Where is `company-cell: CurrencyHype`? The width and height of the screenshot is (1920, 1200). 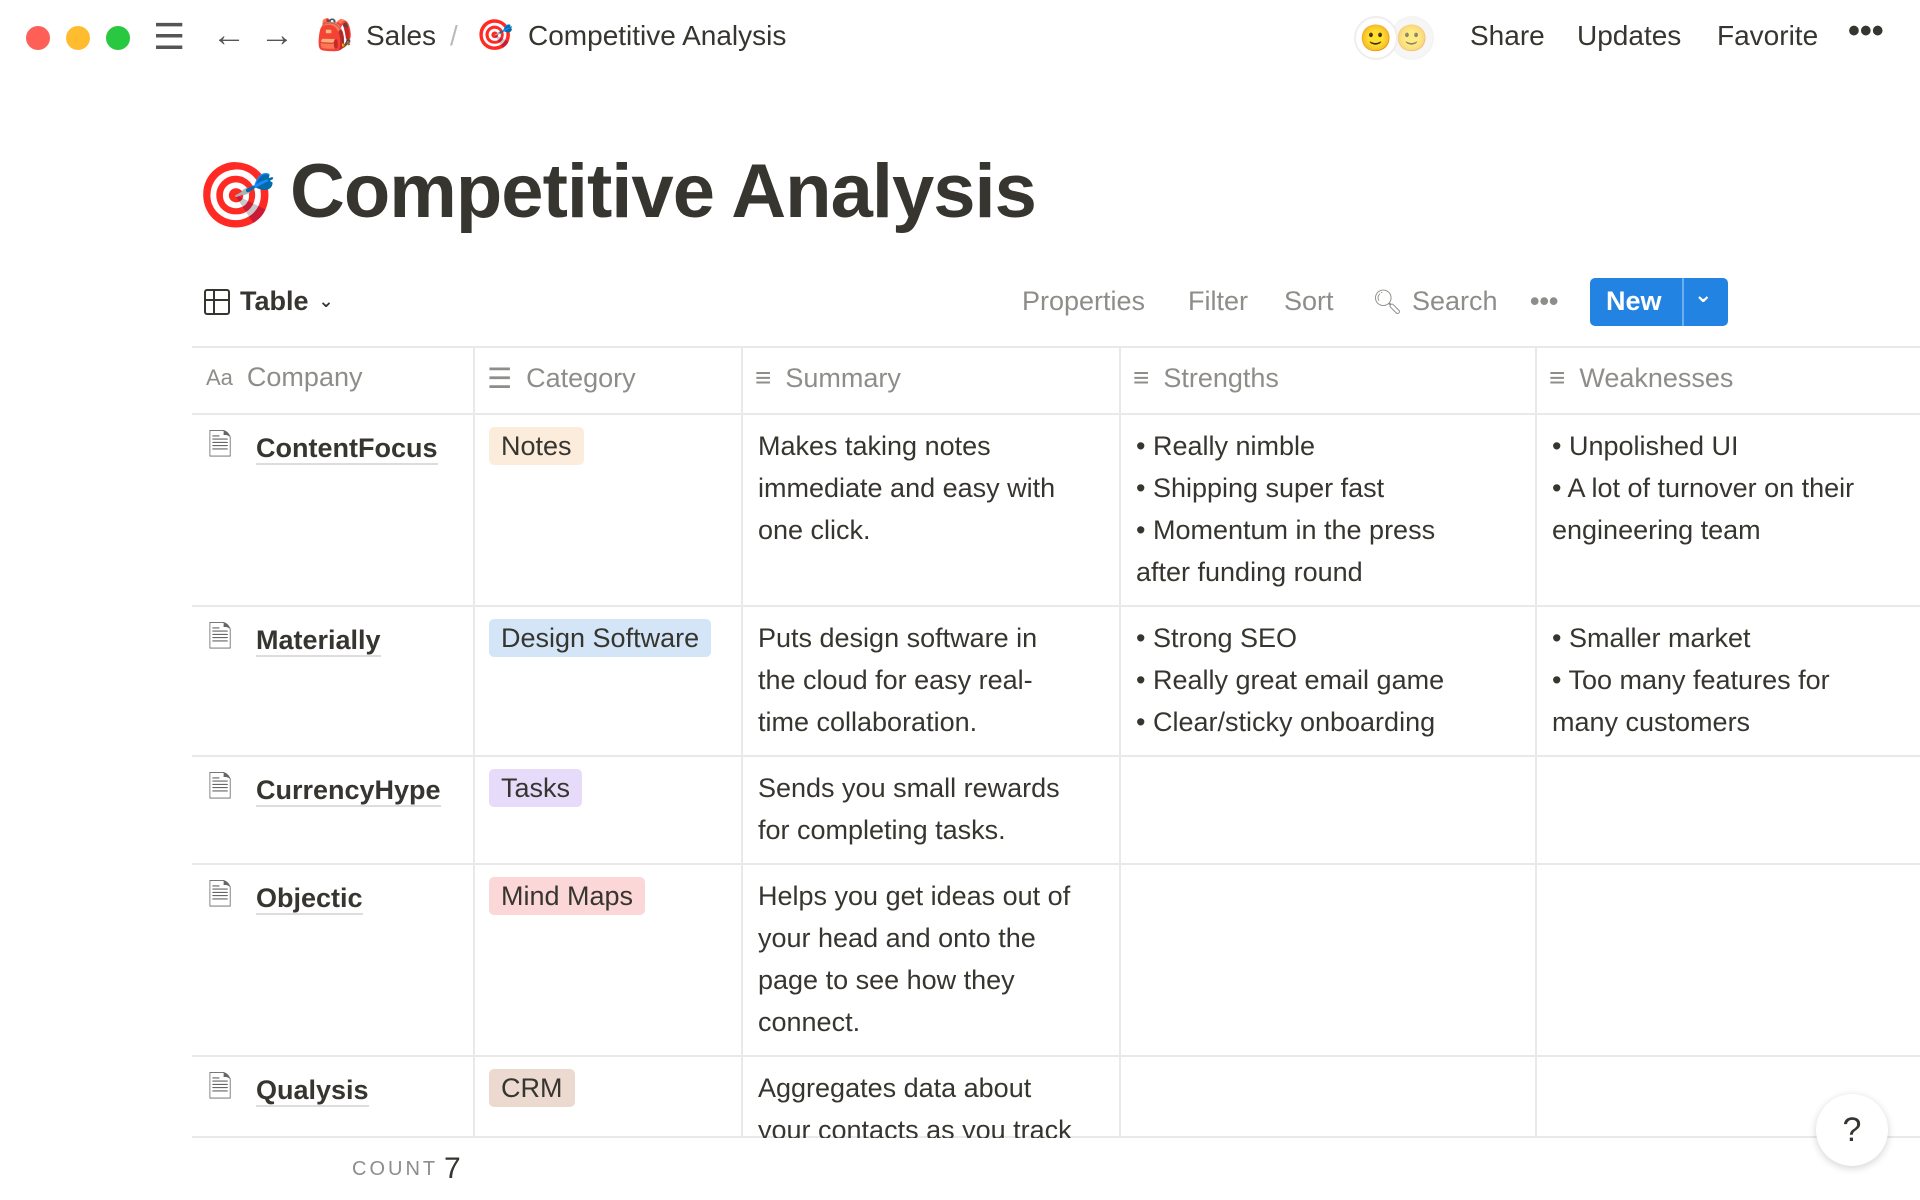
company-cell: CurrencyHype is located at coordinates (348, 790).